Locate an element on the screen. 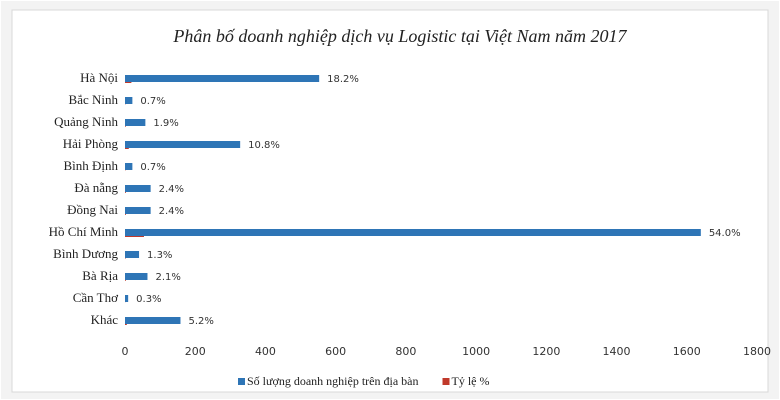 Image resolution: width=780 pixels, height=400 pixels. x-tick-label: 1200 is located at coordinates (546, 351).